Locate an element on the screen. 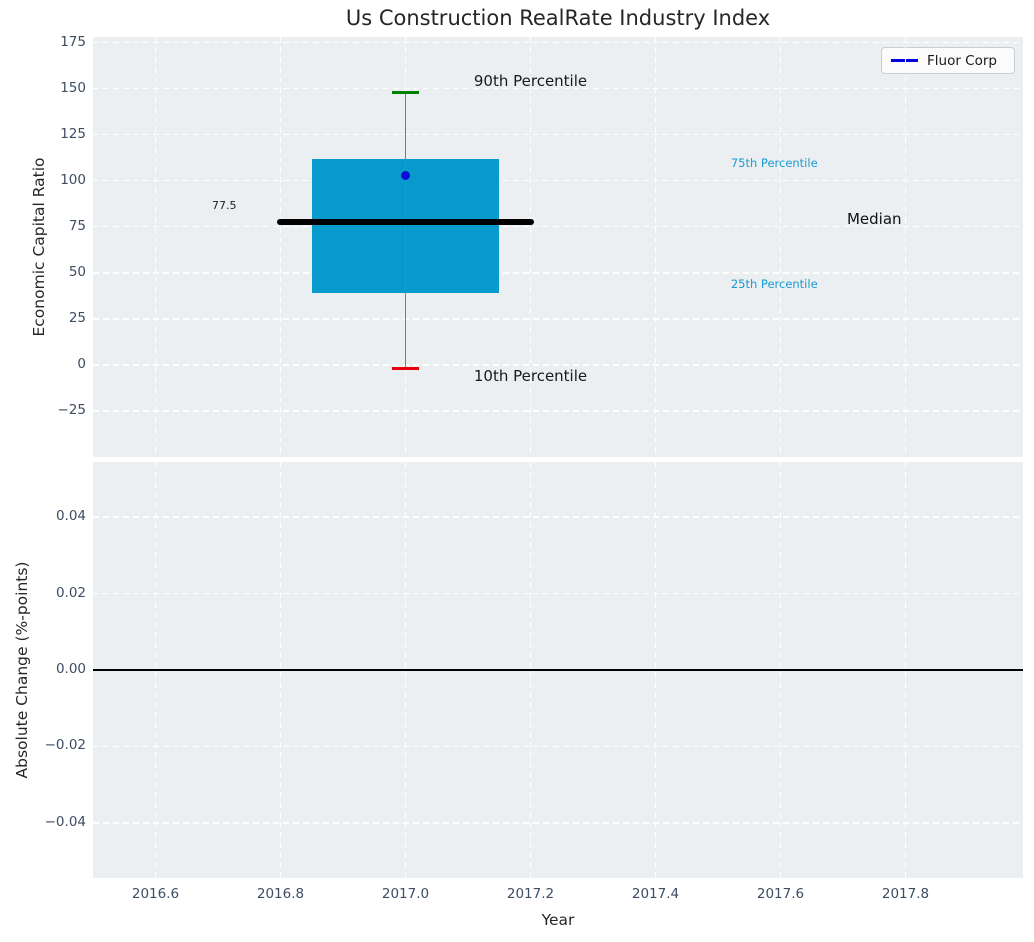 This screenshot has height=942, width=1034. y-tick-label: 150 is located at coordinates (73, 87).